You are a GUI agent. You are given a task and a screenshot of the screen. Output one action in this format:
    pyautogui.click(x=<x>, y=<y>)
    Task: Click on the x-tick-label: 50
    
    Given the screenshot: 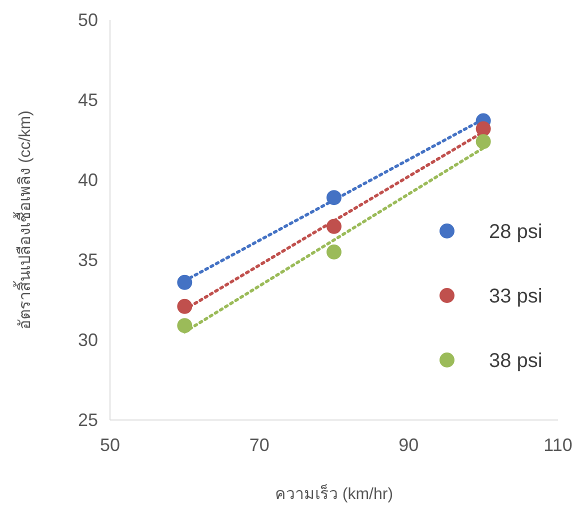 What is the action you would take?
    pyautogui.click(x=110, y=445)
    